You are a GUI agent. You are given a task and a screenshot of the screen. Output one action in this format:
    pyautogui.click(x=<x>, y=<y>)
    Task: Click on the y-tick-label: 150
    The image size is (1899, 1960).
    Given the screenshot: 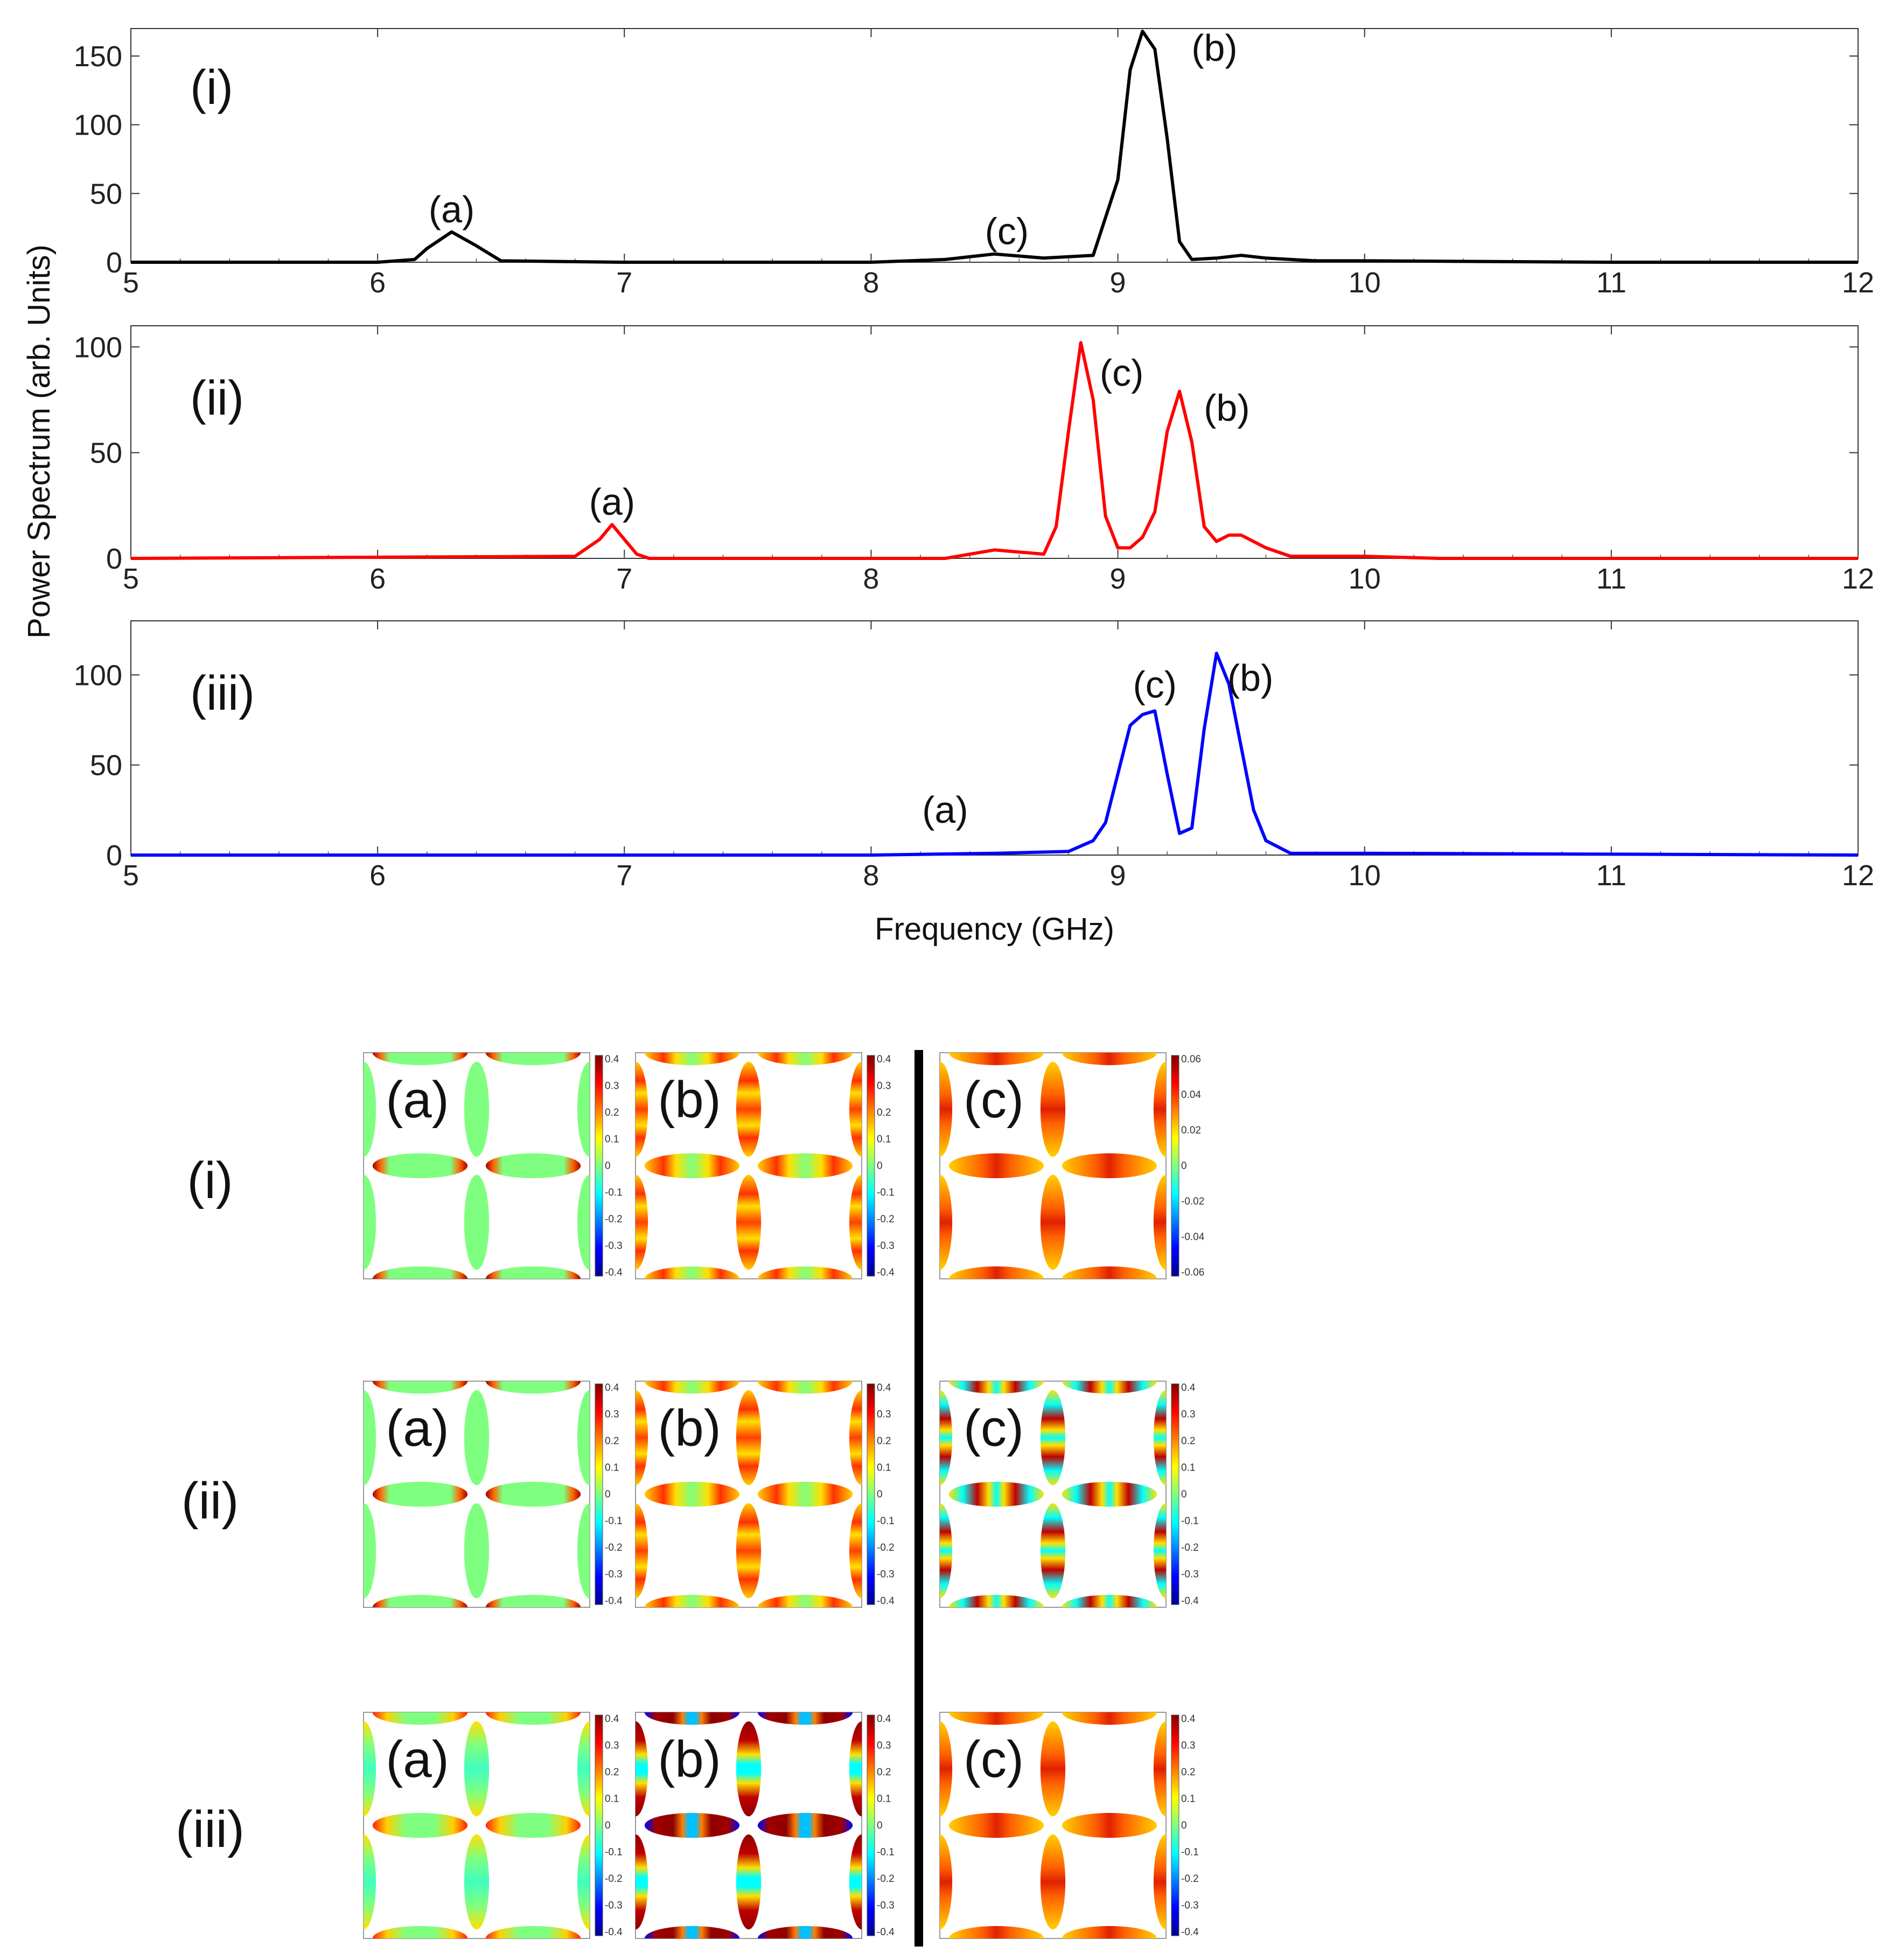 What is the action you would take?
    pyautogui.click(x=98, y=56)
    